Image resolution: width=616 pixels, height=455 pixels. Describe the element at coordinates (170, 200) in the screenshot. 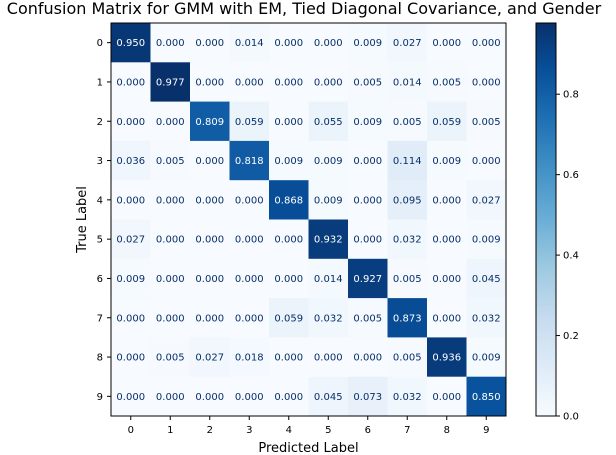

I see `cell-value-4-1: 0.000` at that location.